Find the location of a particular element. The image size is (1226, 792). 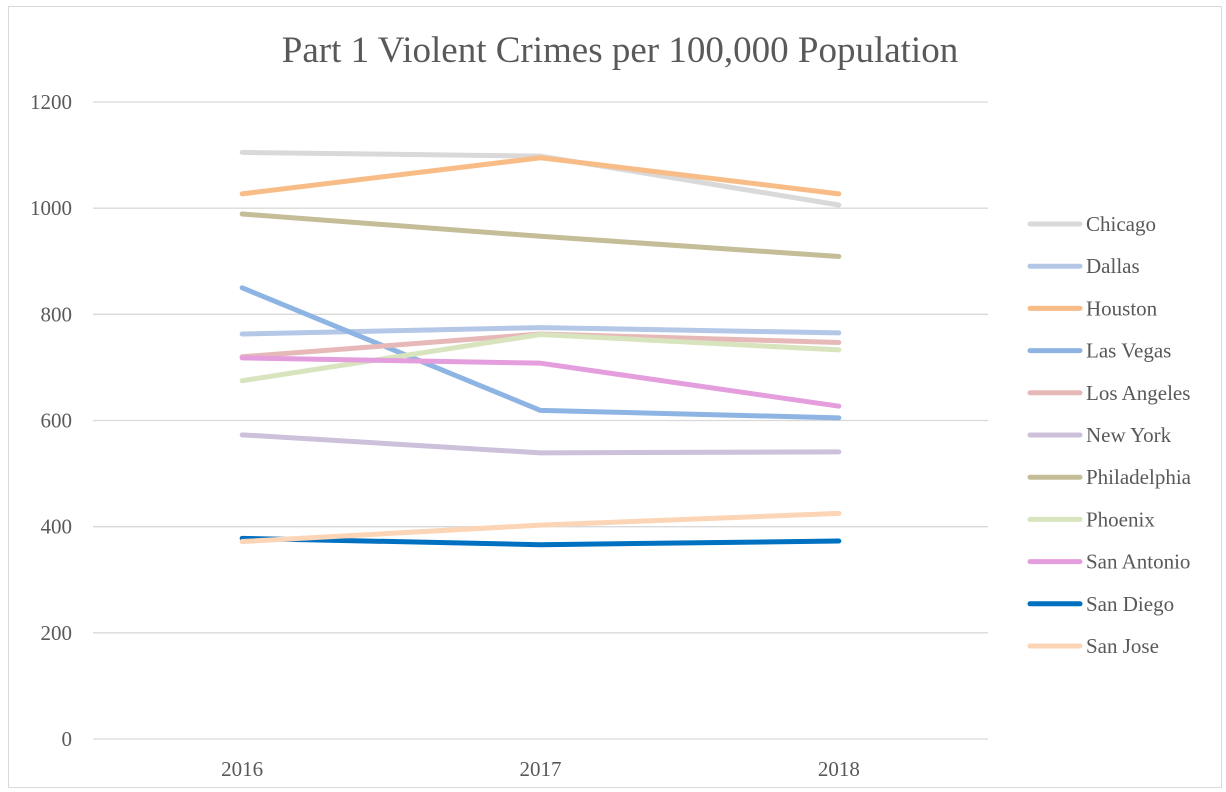

y-tick-label: 600 is located at coordinates (57, 421).